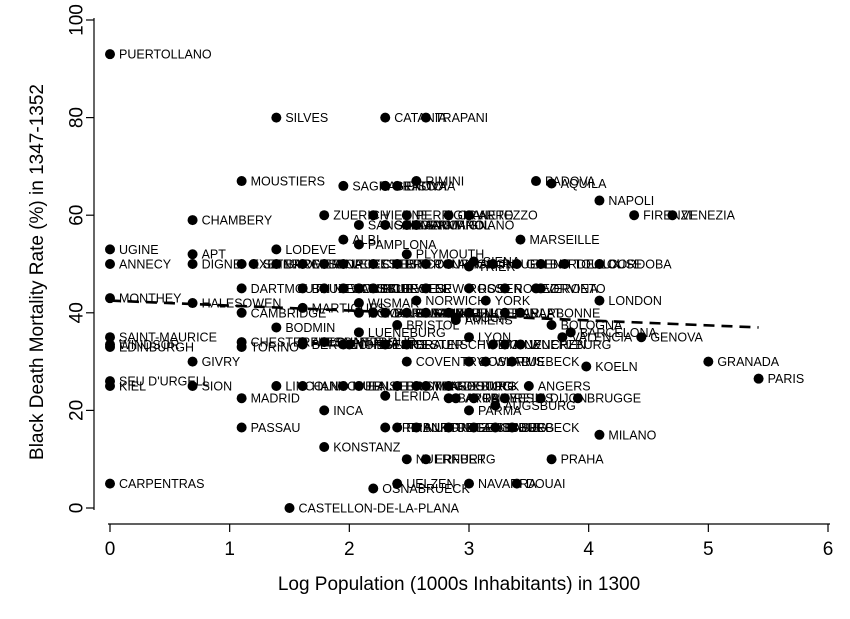 This screenshot has width=850, height=619. What do you see at coordinates (500, 289) in the screenshot?
I see `point-label: ROSEN` at bounding box center [500, 289].